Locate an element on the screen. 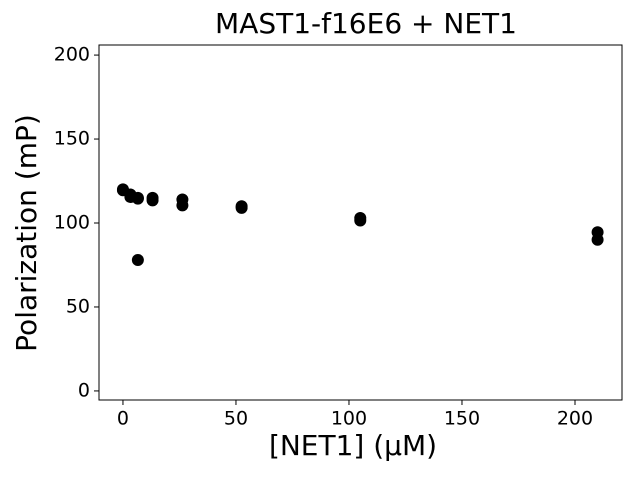 Image resolution: width=640 pixels, height=480 pixels. x-tick-label: 50 is located at coordinates (236, 419).